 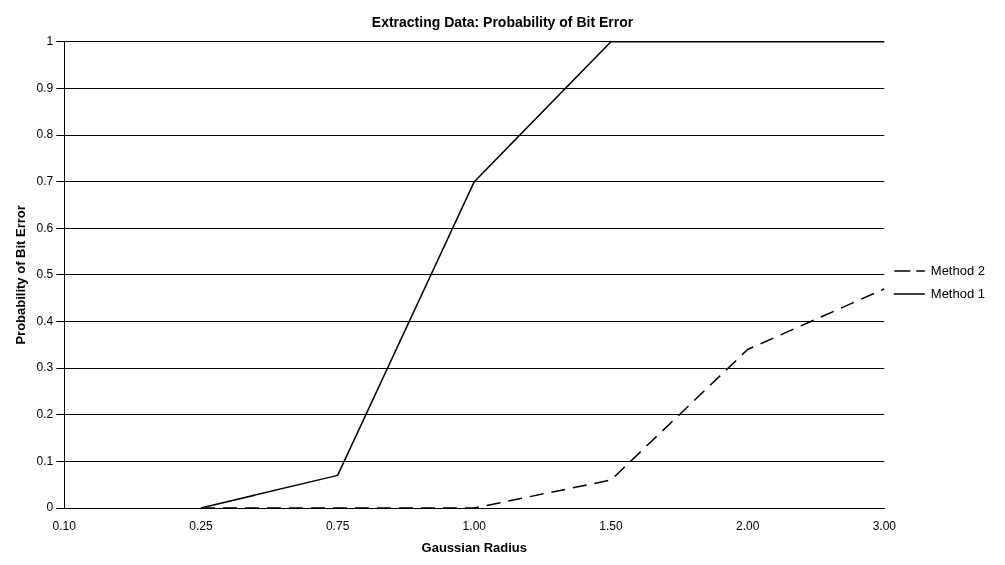 I want to click on x-tick-label: 0.75, so click(x=337, y=525).